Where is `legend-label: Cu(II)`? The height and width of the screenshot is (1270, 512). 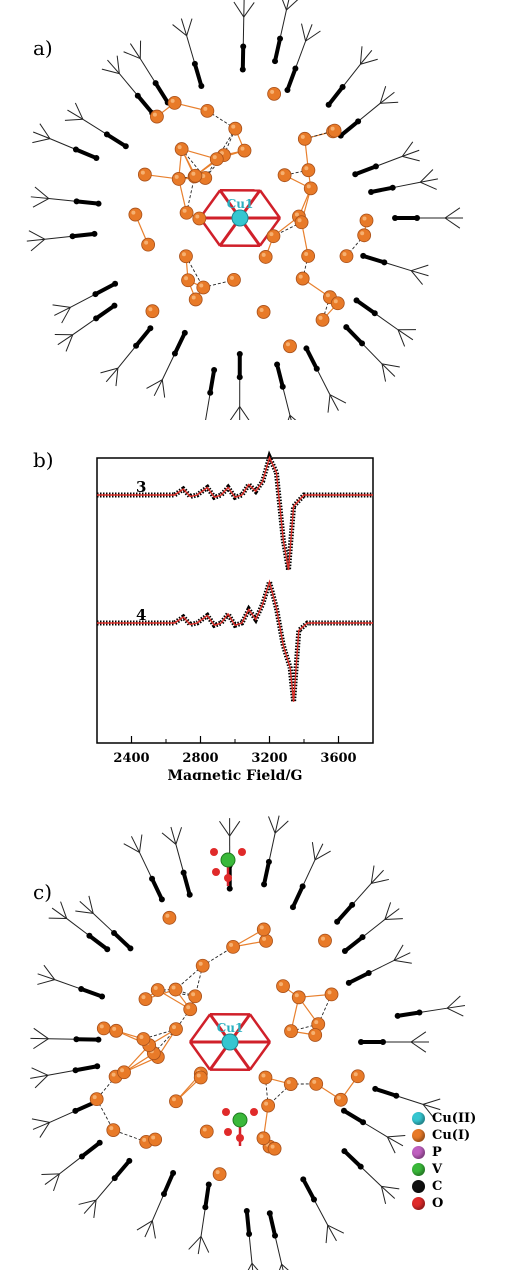 legend-label: Cu(II) is located at coordinates (454, 1118).